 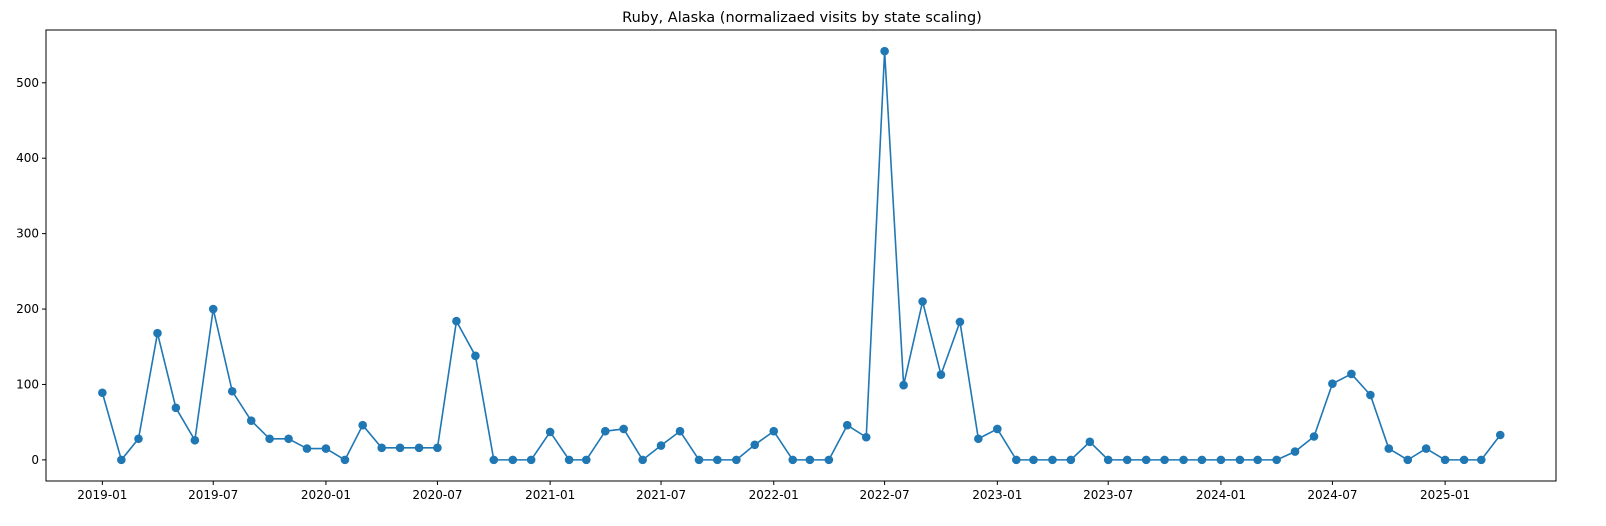 What do you see at coordinates (35, 460) in the screenshot?
I see `y-tick-label: 0` at bounding box center [35, 460].